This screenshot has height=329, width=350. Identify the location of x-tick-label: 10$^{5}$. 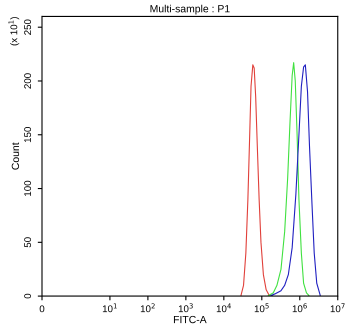
(261, 307).